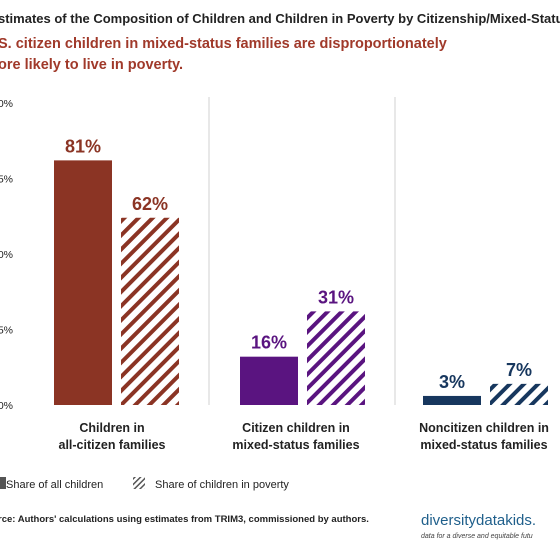  What do you see at coordinates (150, 204) in the screenshot?
I see `bar-value-label: 62%` at bounding box center [150, 204].